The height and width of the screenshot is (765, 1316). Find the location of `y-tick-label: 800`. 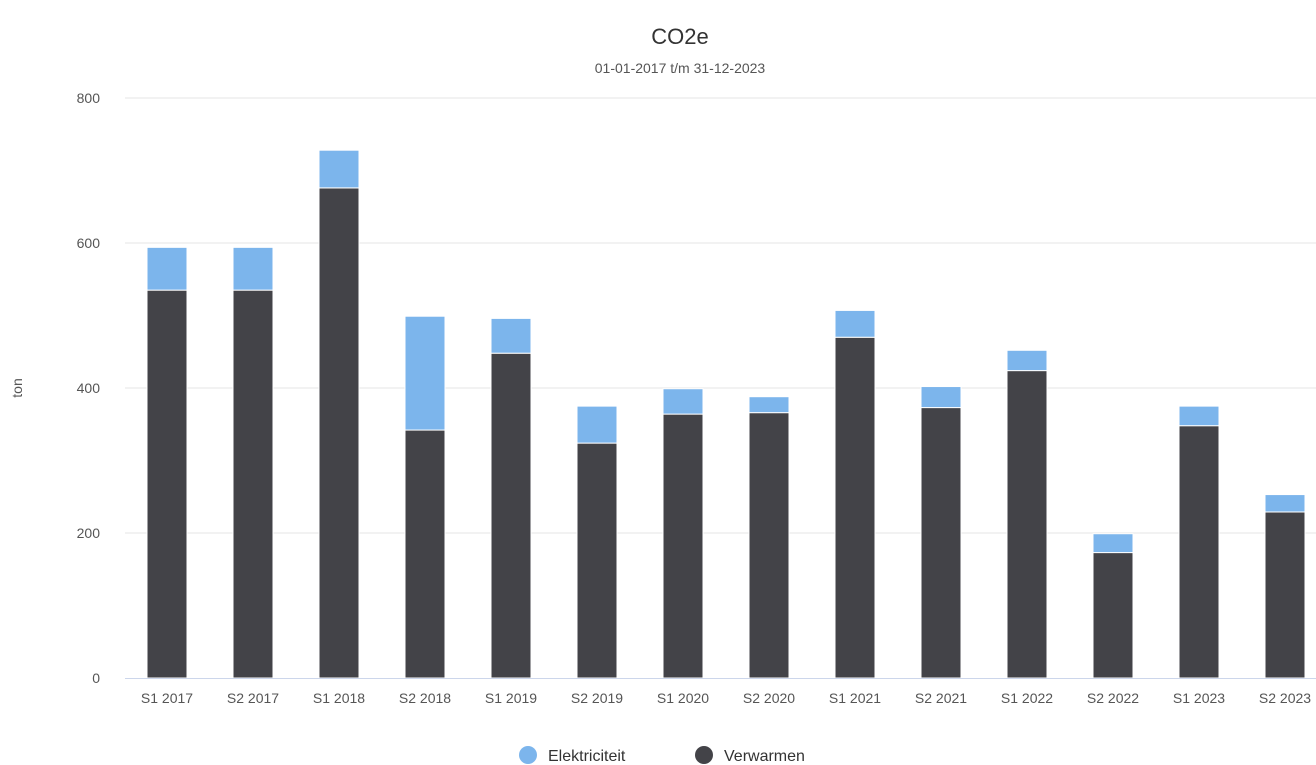

y-tick-label: 800 is located at coordinates (89, 98).